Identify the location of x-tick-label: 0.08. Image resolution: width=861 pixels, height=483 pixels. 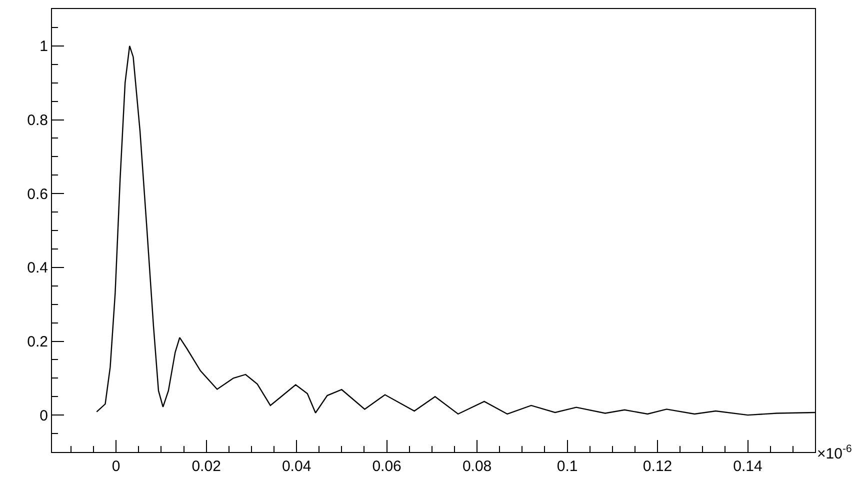
(477, 466).